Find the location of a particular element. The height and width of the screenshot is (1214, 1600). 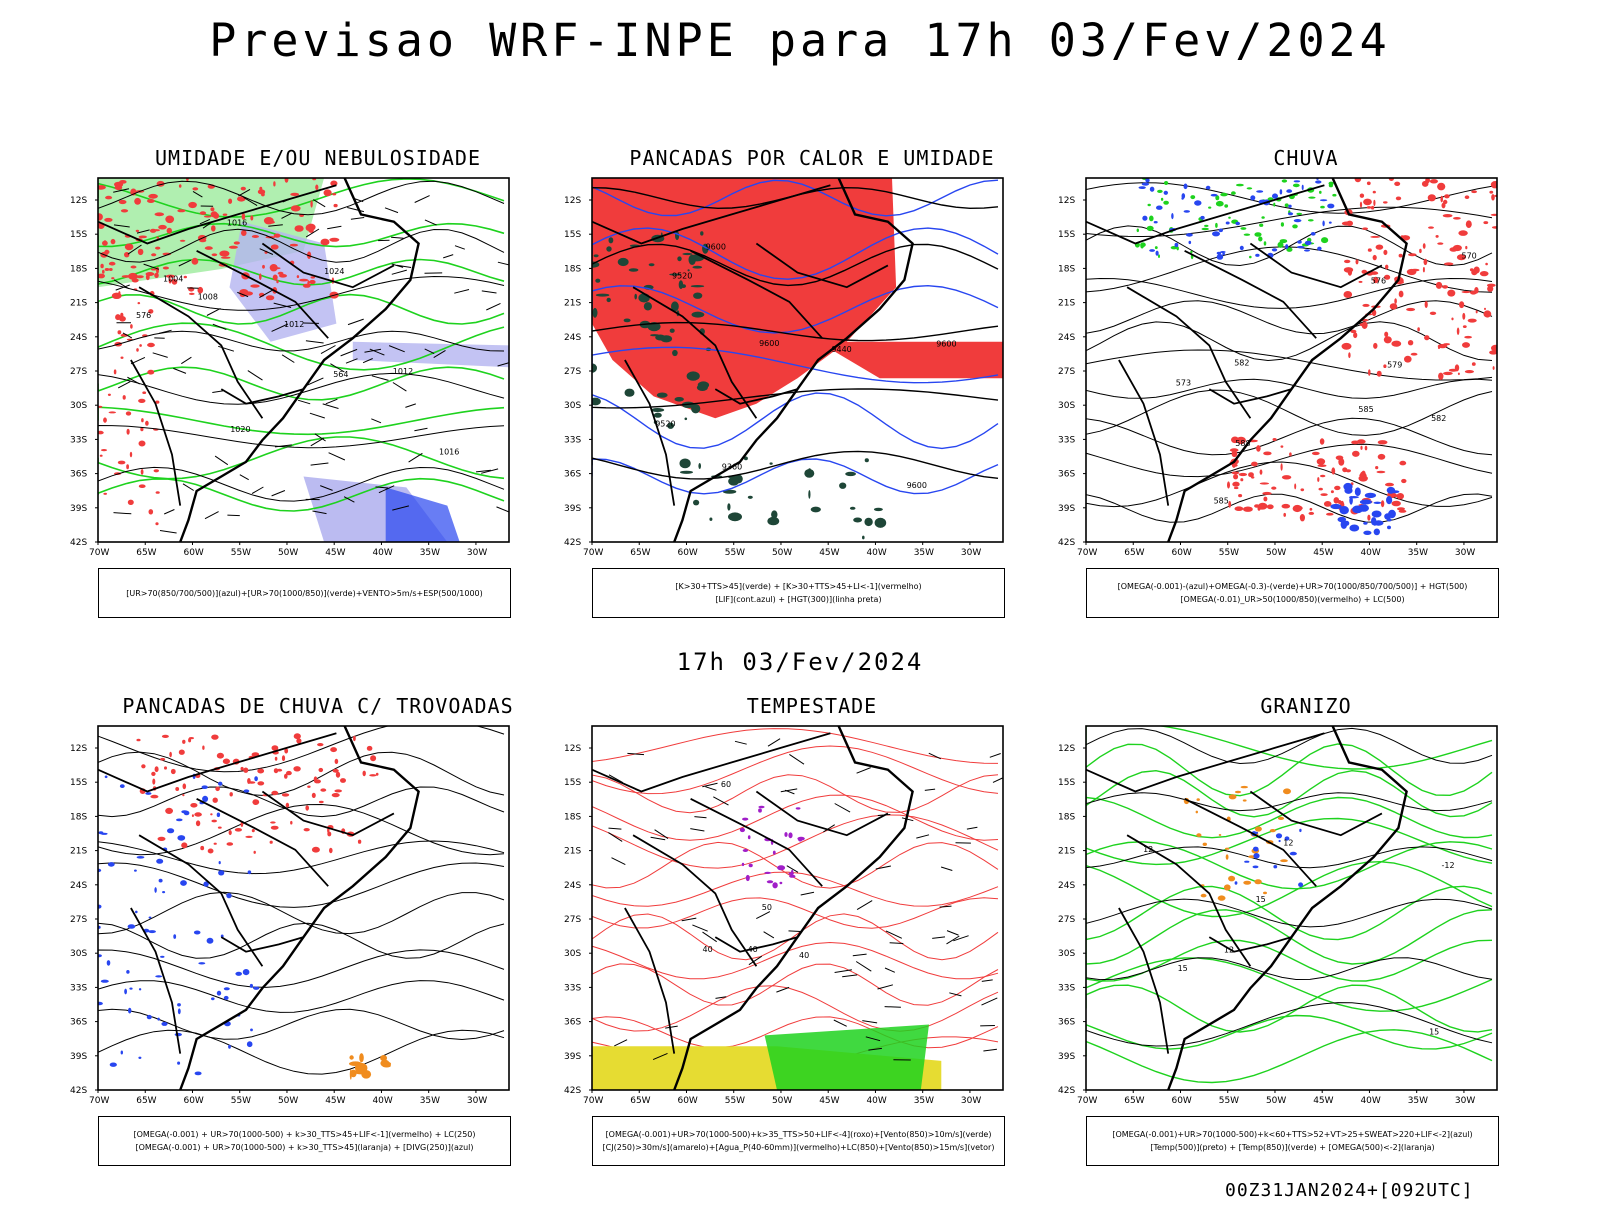

lat-label: 12S is located at coordinates (1066, 749).